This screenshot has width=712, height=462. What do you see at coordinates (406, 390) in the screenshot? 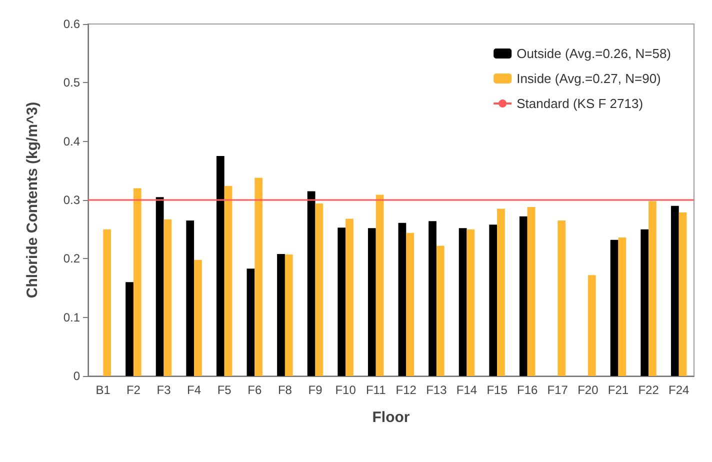
I see `x-tick-label: F12` at bounding box center [406, 390].